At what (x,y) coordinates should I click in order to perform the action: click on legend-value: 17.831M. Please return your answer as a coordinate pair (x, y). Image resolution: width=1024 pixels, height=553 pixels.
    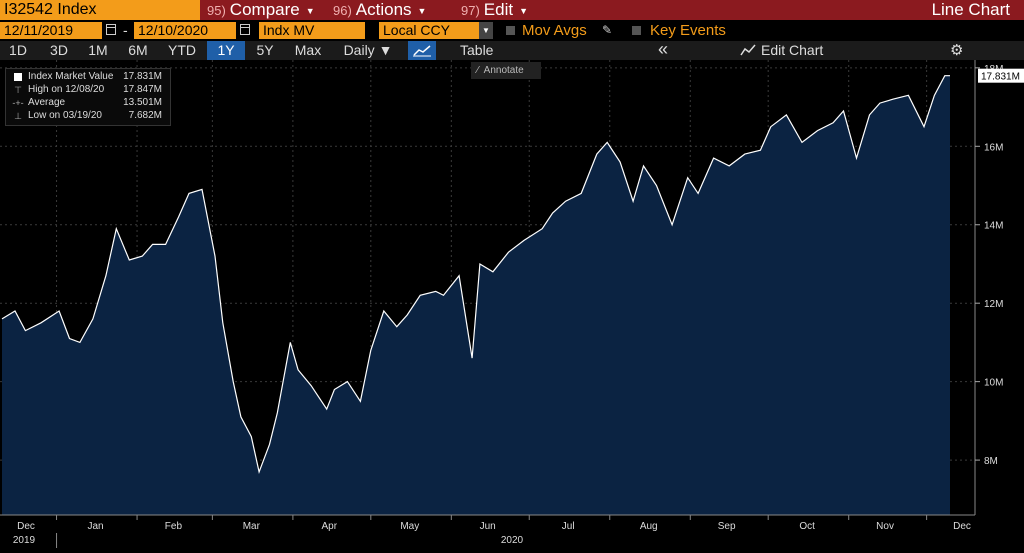
    Looking at the image, I should click on (142, 76).